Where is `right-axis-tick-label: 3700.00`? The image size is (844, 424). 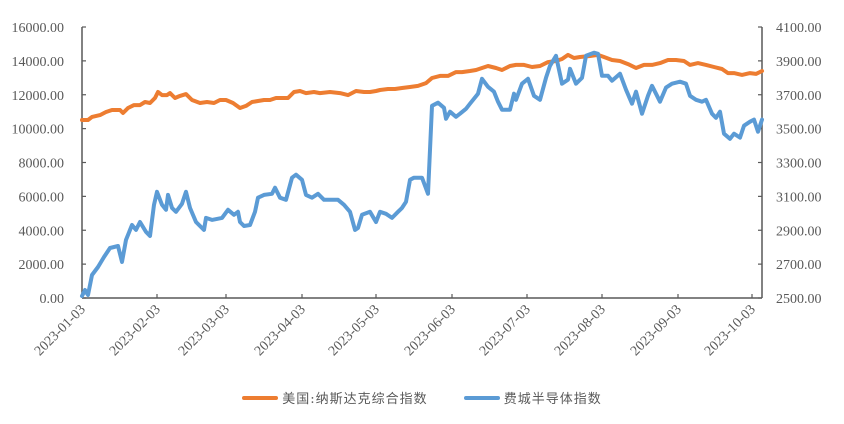 right-axis-tick-label: 3700.00 is located at coordinates (799, 96).